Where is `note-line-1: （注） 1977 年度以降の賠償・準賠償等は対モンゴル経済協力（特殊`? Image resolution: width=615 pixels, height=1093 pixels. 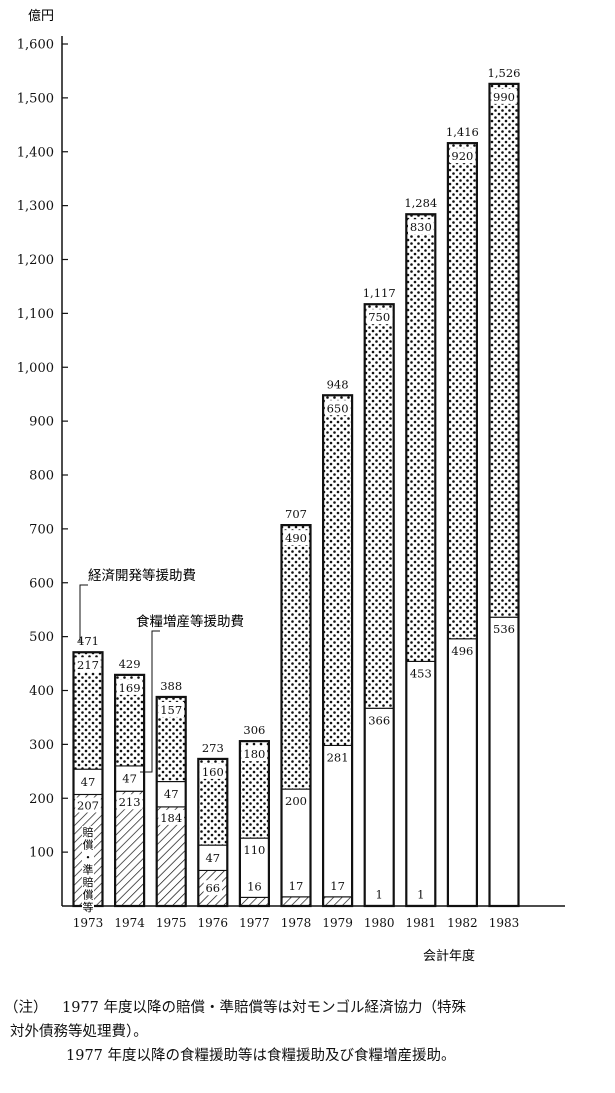
note-line-1: （注） 1977 年度以降の賠償・準賠償等は対モンゴル経済協力（特殊 is located at coordinates (307, 1008).